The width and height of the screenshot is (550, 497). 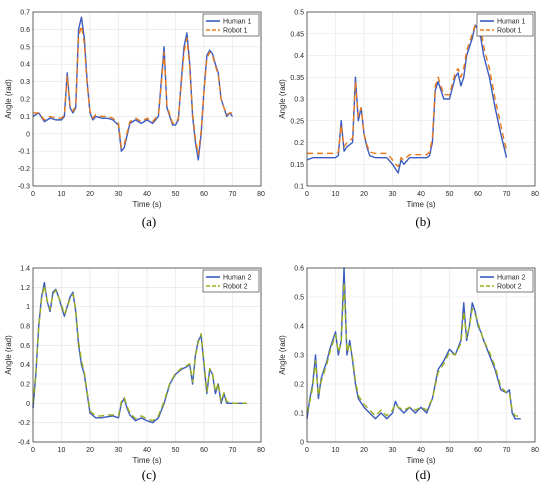 I want to click on panel-caption: (c), so click(x=149, y=474).